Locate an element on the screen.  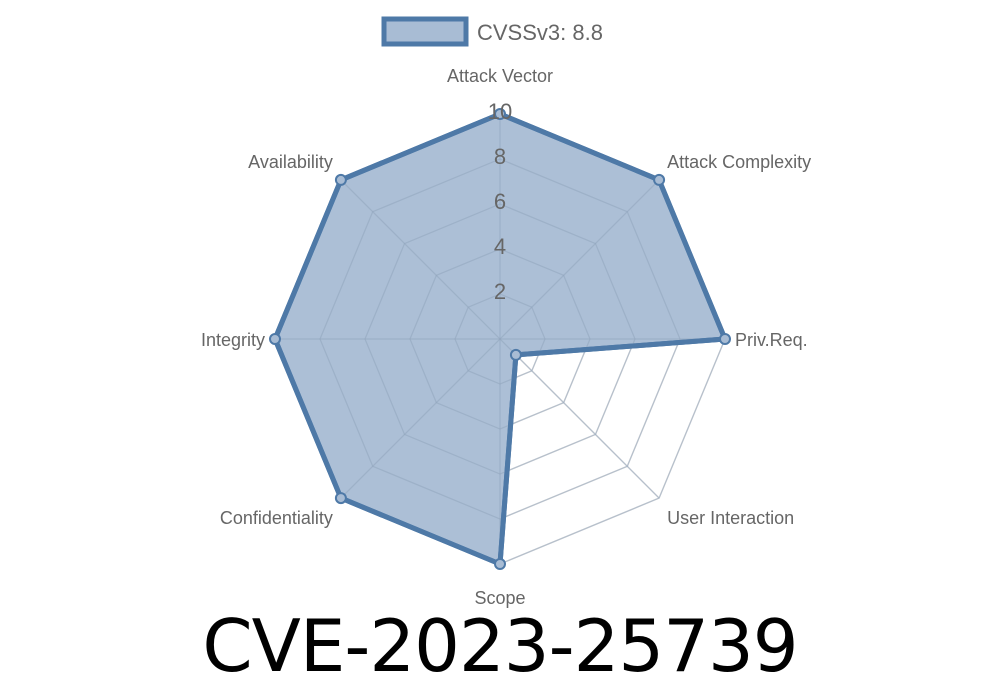
tick-label: 10 is located at coordinates (500, 111).